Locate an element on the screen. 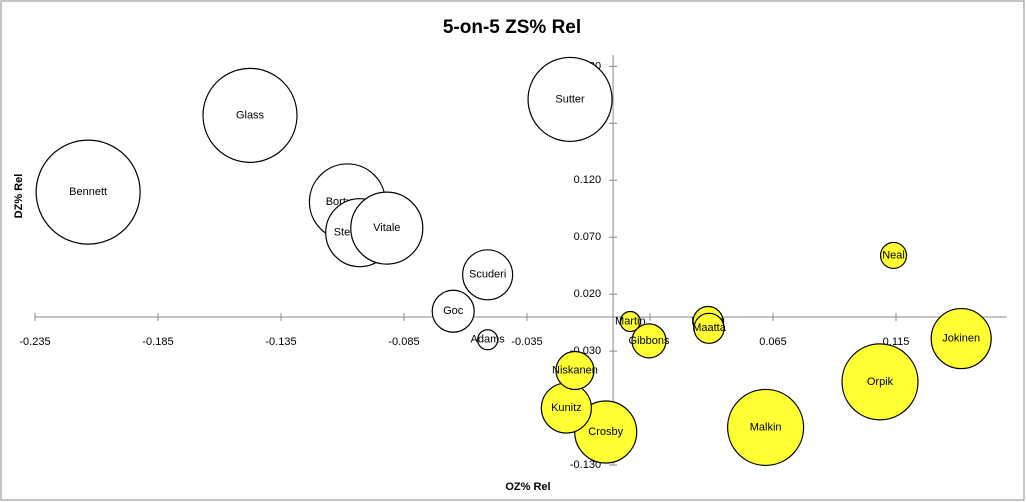 The width and height of the screenshot is (1026, 502). y-axis-label: DZ% Rel is located at coordinates (19, 196).